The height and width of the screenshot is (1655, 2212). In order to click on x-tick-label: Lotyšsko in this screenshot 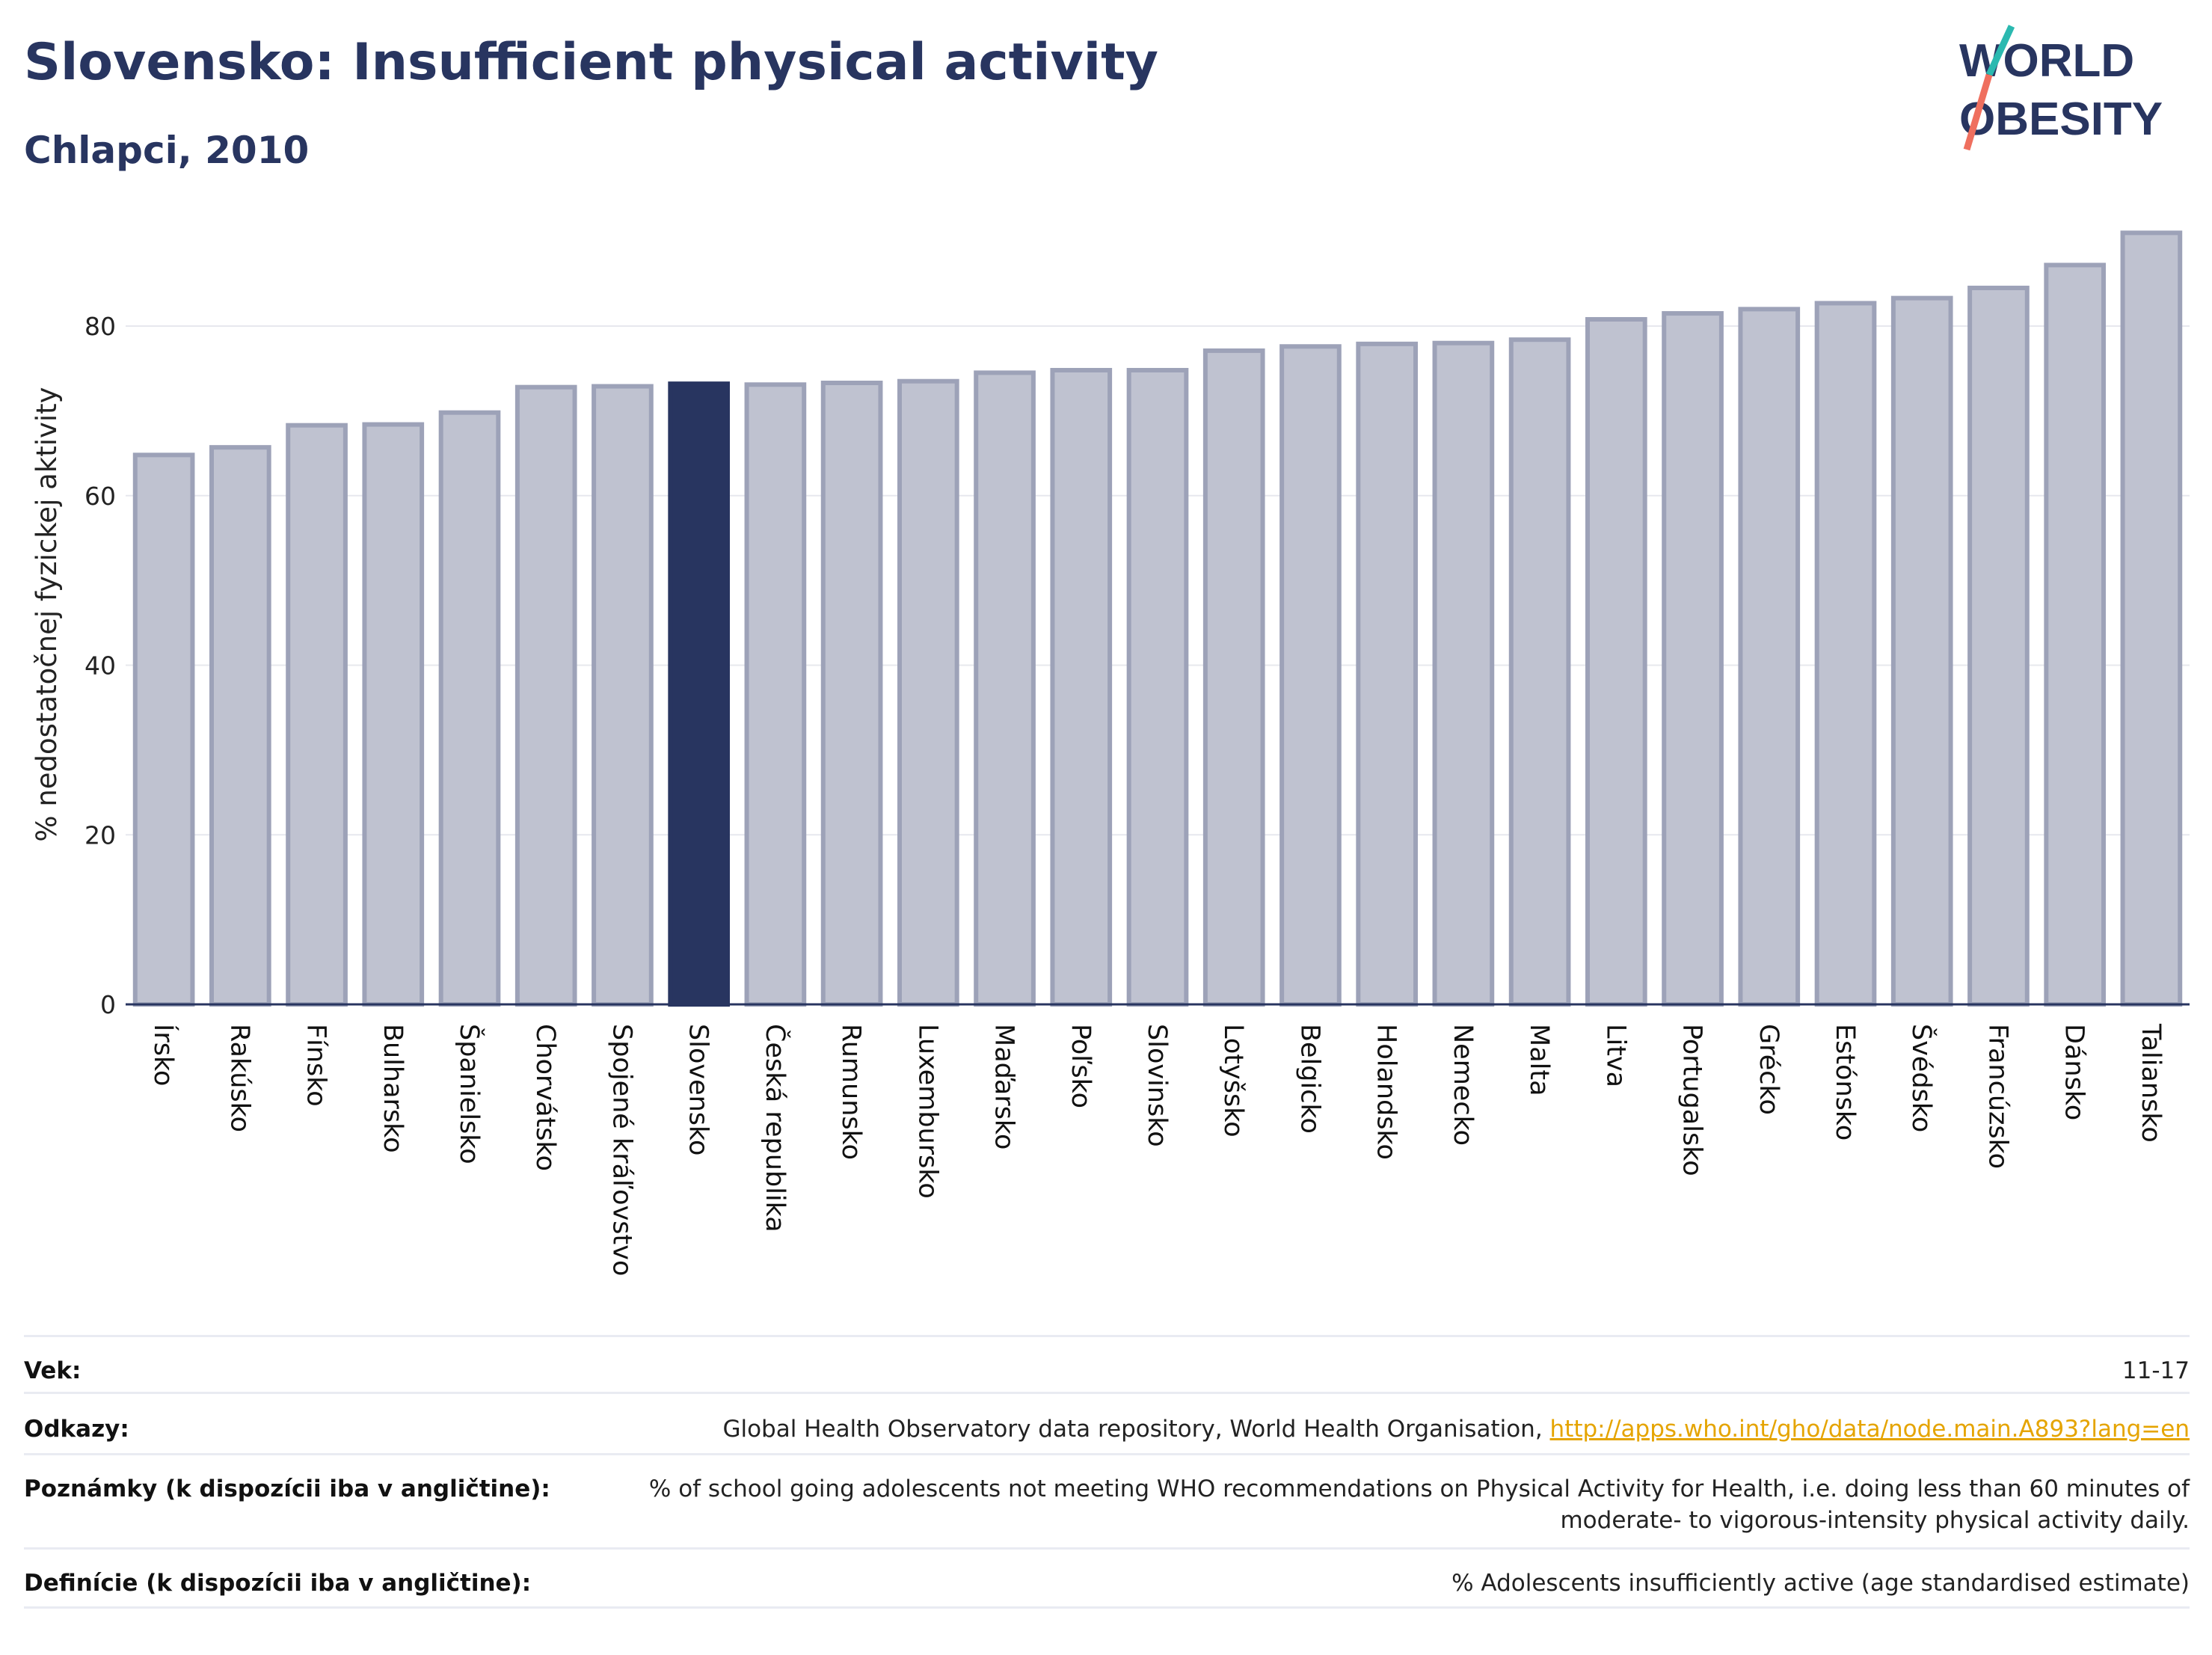, I will do `click(1233, 1080)`.